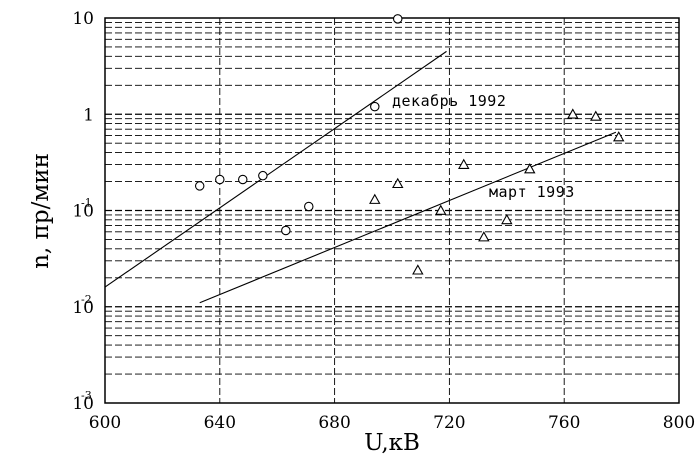 The height and width of the screenshot is (457, 696). Describe the element at coordinates (392, 443) in the screenshot. I see `x-axis-title: U,кВ` at that location.